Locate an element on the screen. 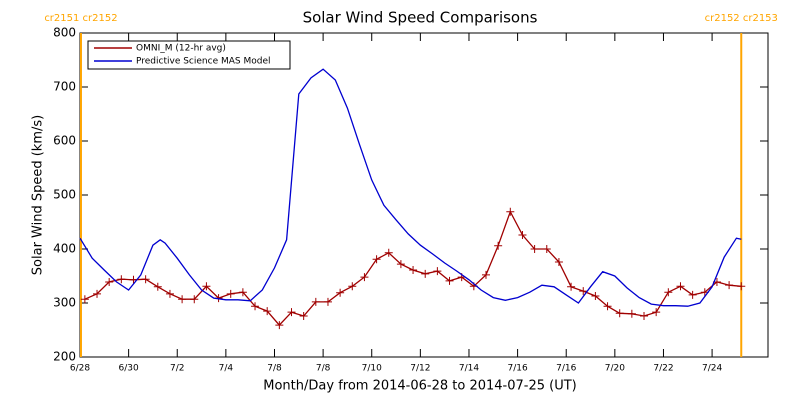  carrington-label: cr2151 cr2152 is located at coordinates (80, 18).